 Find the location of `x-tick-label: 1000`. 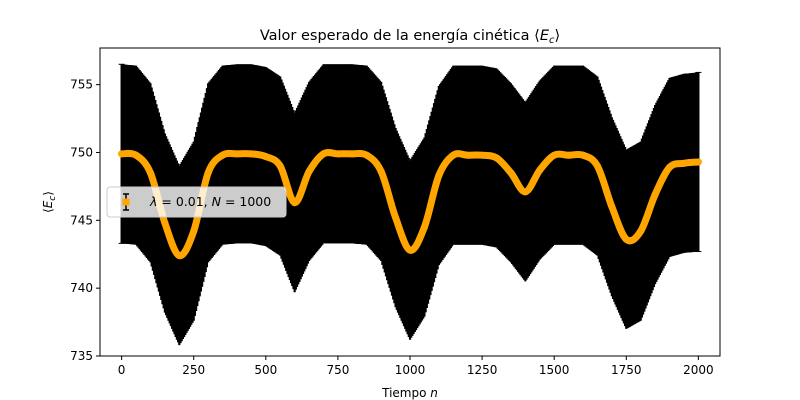

x-tick-label: 1000 is located at coordinates (410, 370).